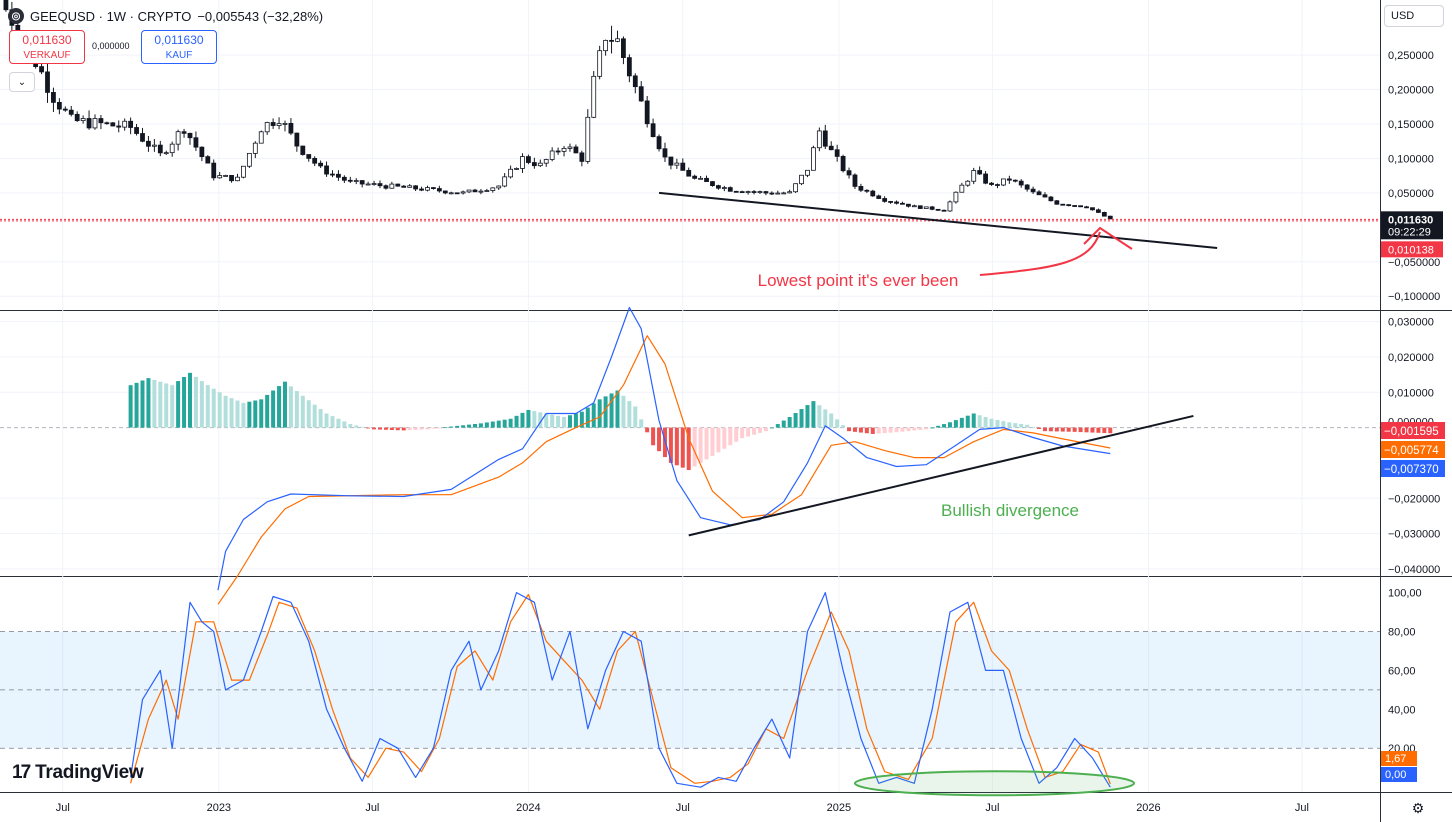  What do you see at coordinates (22, 82) in the screenshot?
I see `collapse-button: ⌄` at bounding box center [22, 82].